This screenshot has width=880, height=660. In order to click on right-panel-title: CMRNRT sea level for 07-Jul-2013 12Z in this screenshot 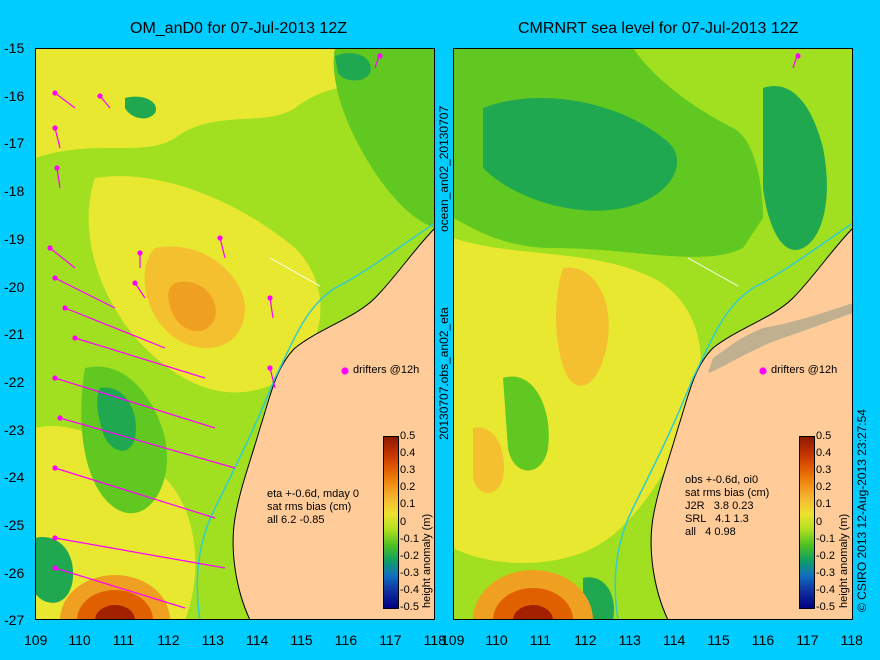, I will do `click(658, 28)`.